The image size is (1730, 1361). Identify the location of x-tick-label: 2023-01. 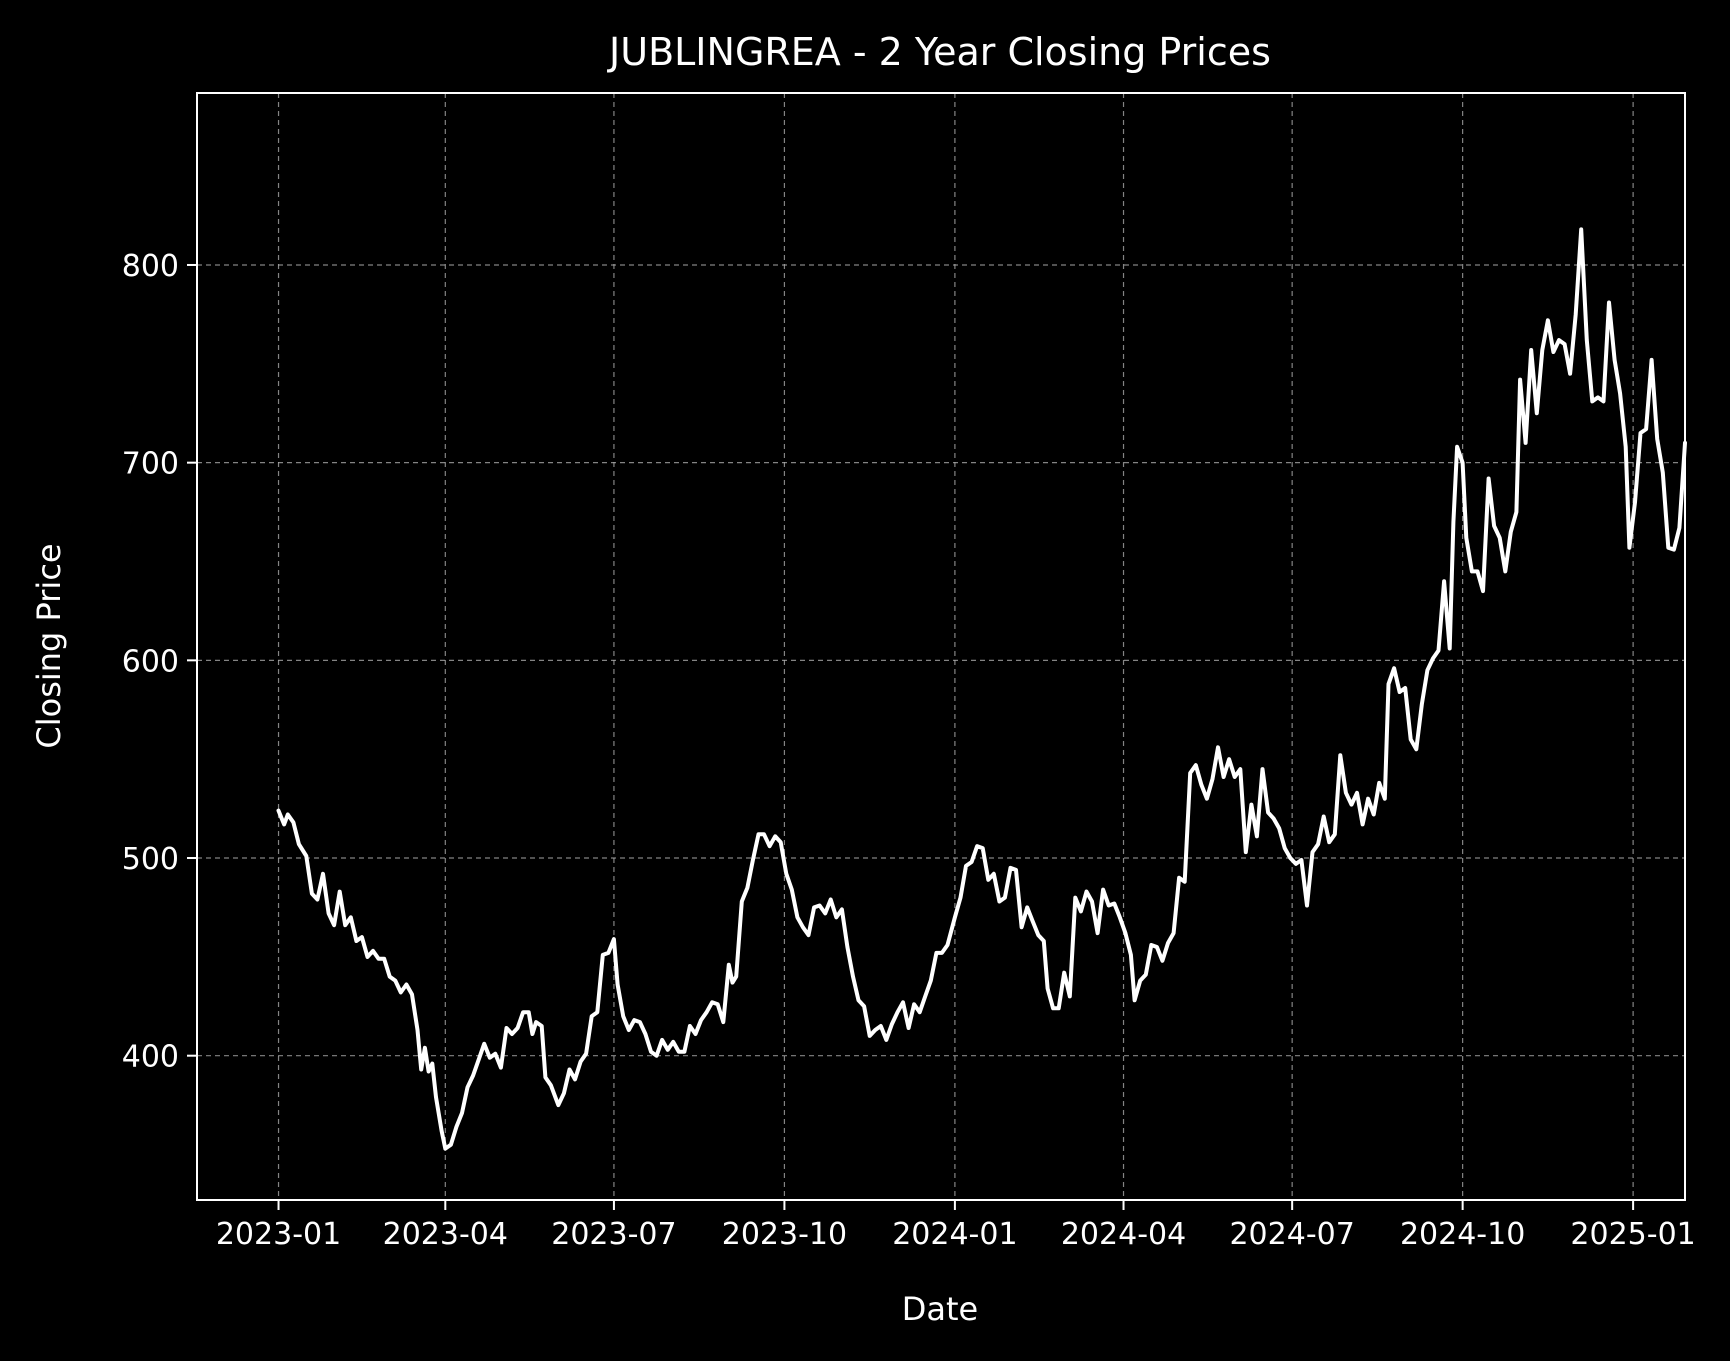
(278, 1234).